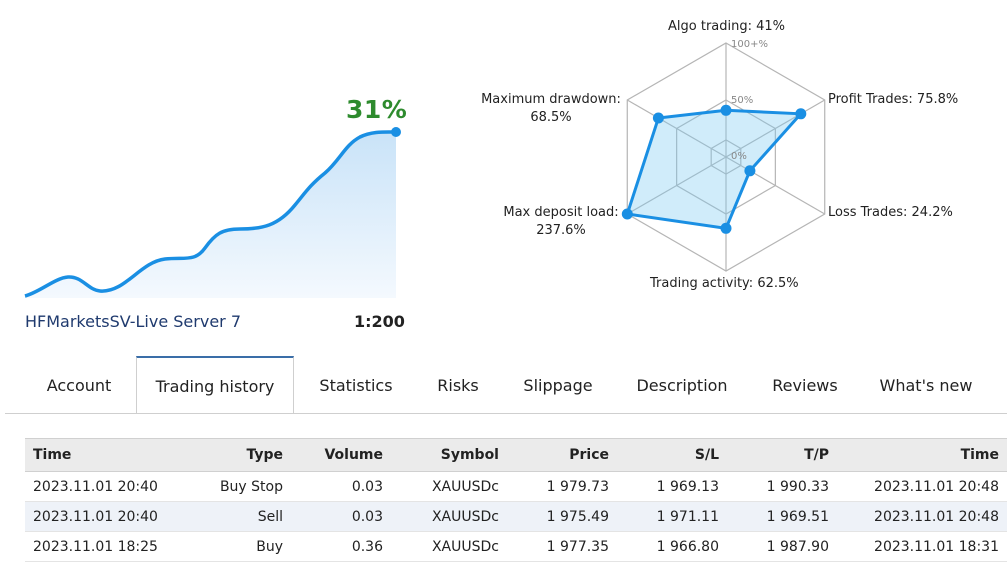 This screenshot has width=1007, height=565. Describe the element at coordinates (551, 109) in the screenshot. I see `radar-label-max-drawdown: Maximum drawdown: 68.5%` at that location.